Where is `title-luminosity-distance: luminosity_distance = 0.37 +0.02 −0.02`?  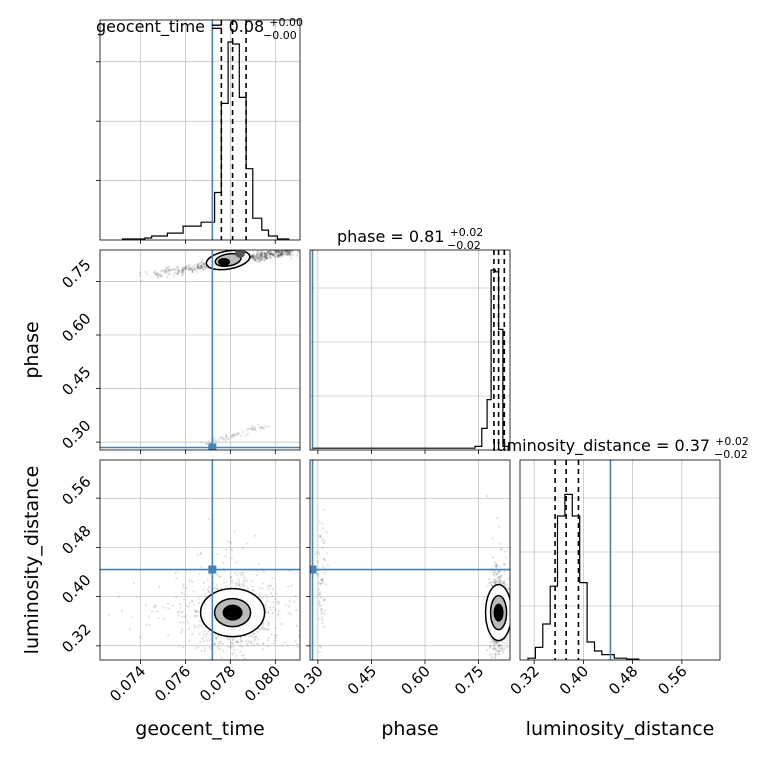 title-luminosity-distance: luminosity_distance = 0.37 +0.02 −0.02 is located at coordinates (623, 445).